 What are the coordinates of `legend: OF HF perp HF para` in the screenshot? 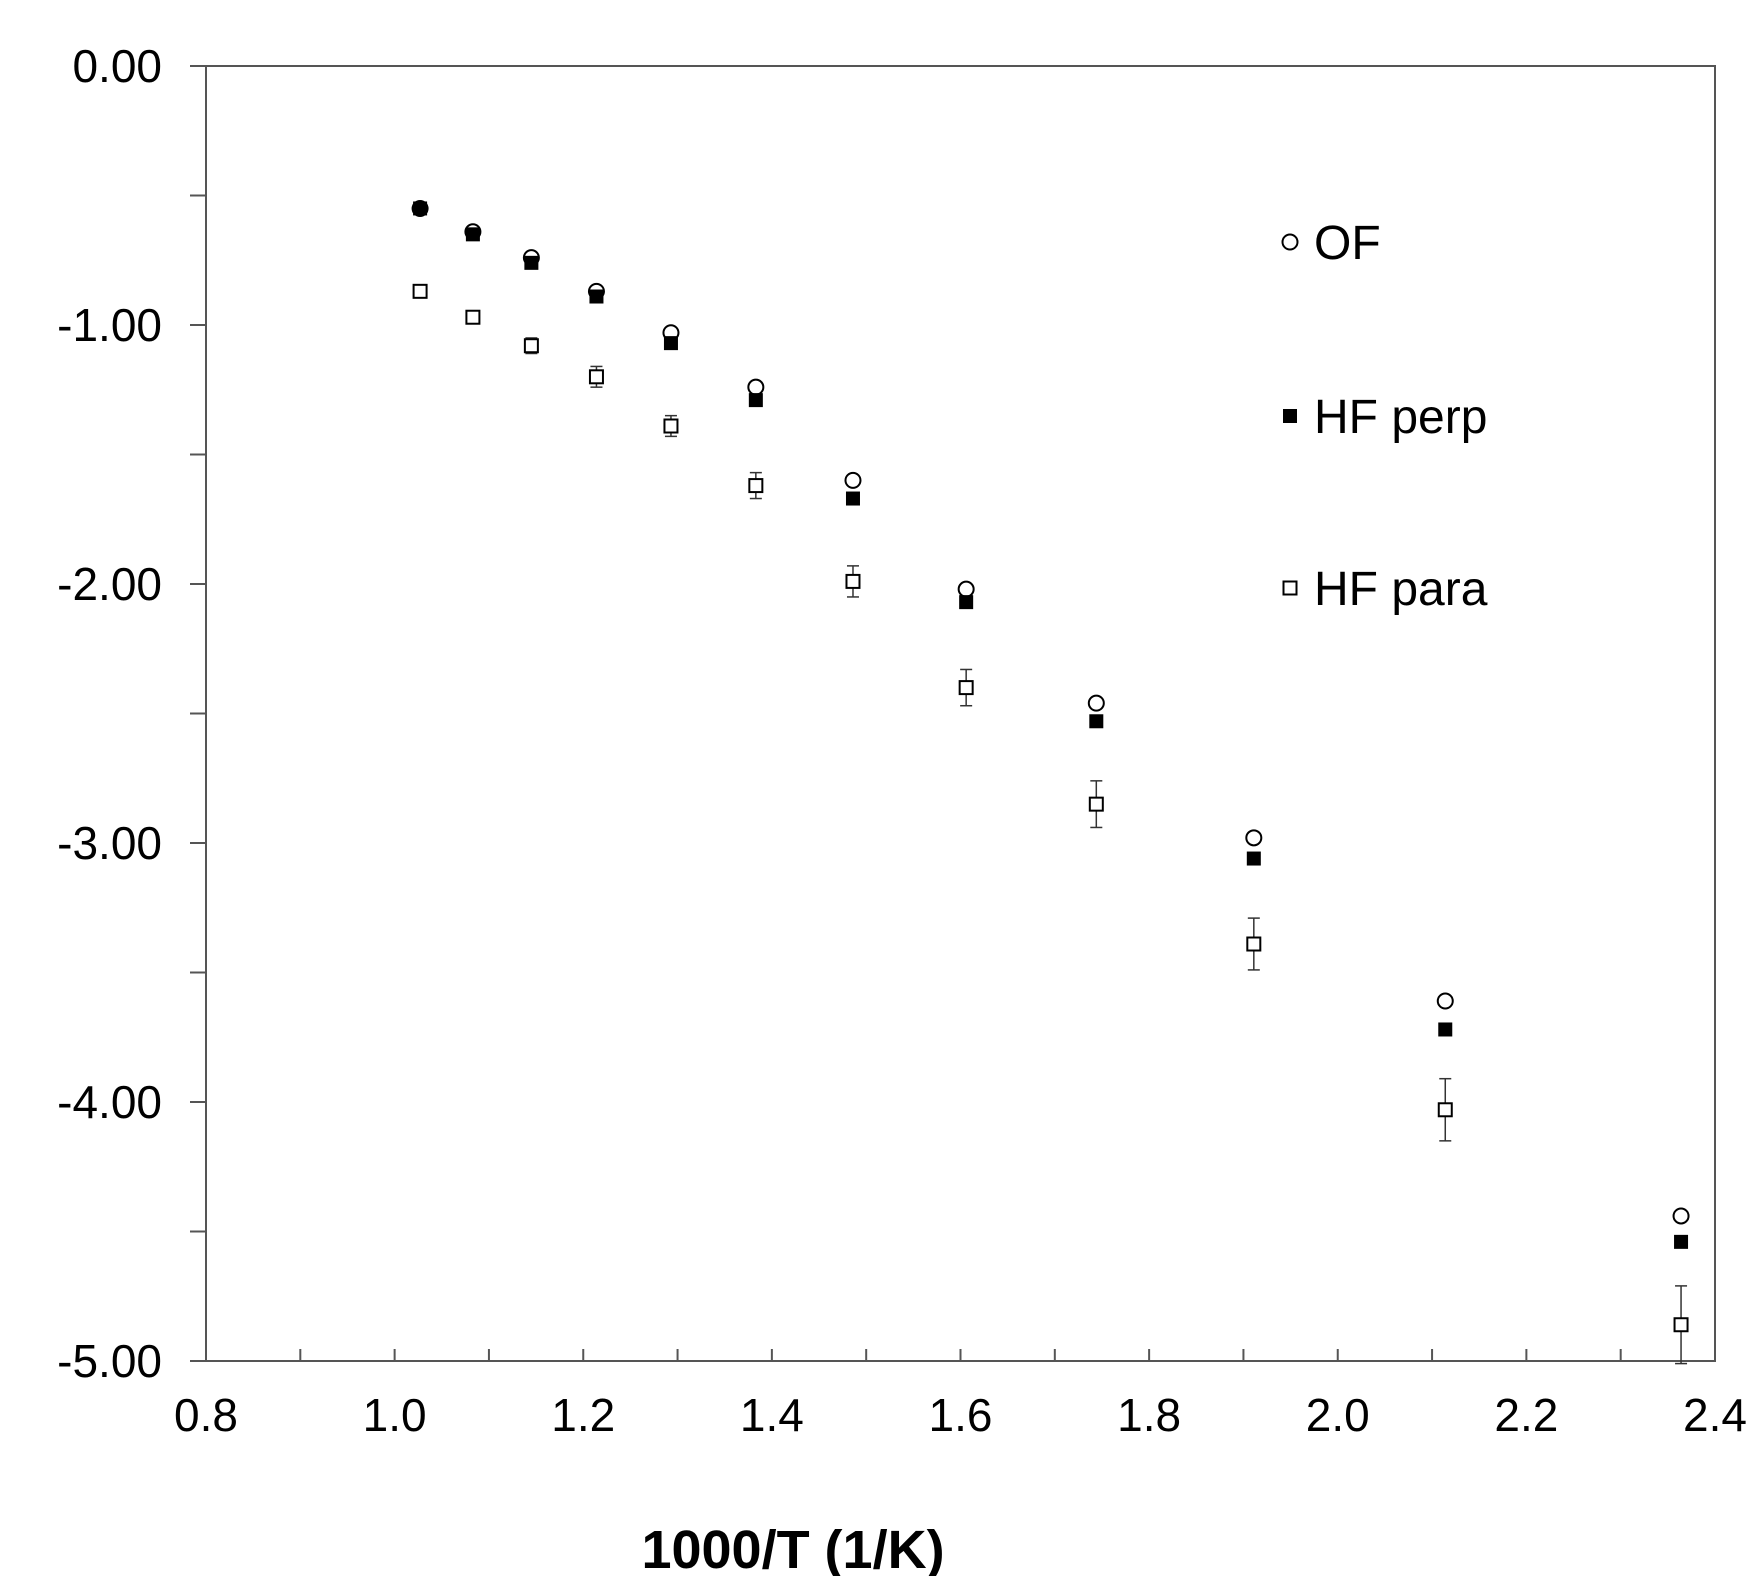 It's located at (1384, 416).